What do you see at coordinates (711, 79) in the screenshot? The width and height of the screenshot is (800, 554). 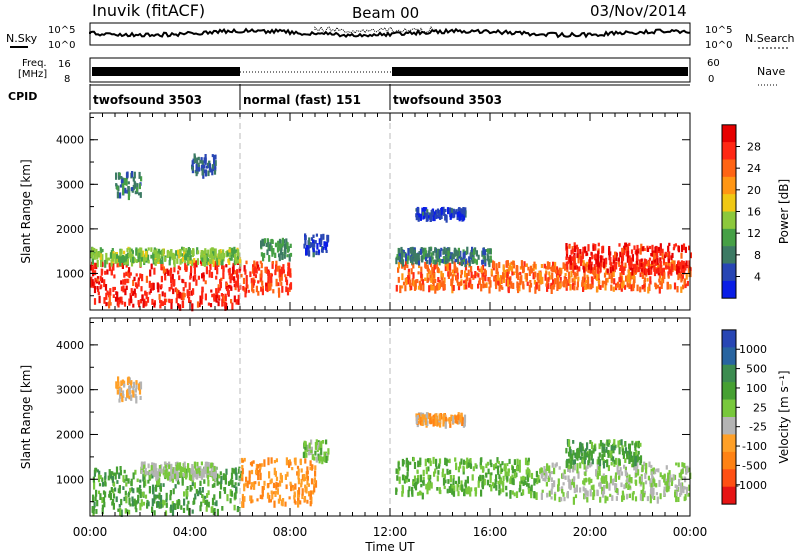 I see `freq-right-tick-bottom: 0` at bounding box center [711, 79].